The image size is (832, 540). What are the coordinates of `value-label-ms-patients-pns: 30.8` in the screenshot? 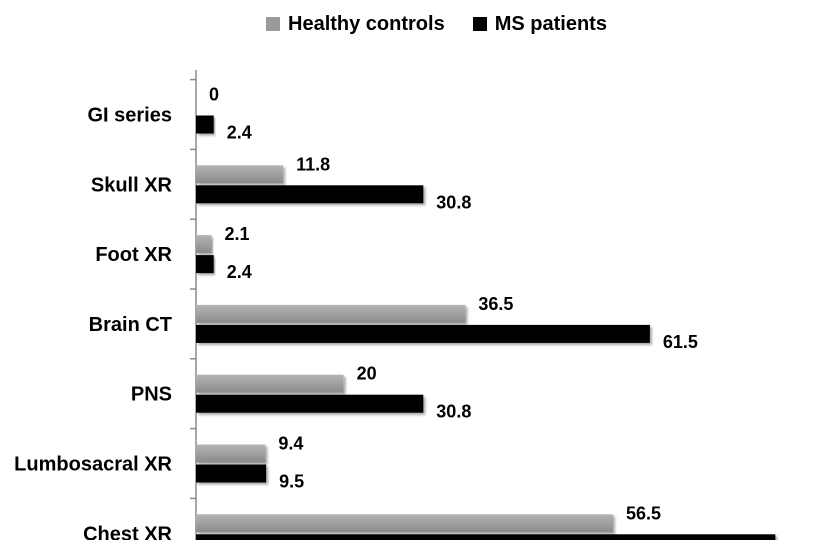 It's located at (453, 412).